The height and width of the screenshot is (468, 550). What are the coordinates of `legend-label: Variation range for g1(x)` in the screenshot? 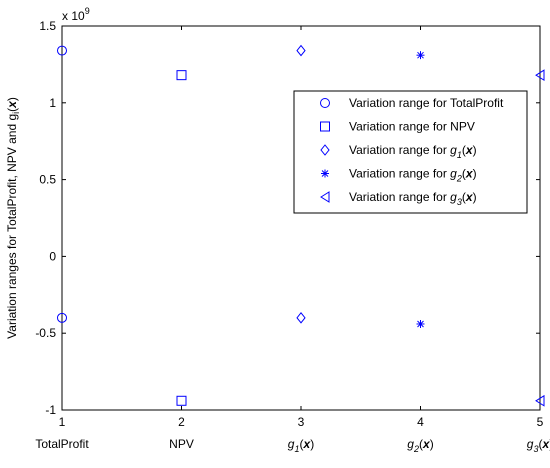 It's located at (413, 151).